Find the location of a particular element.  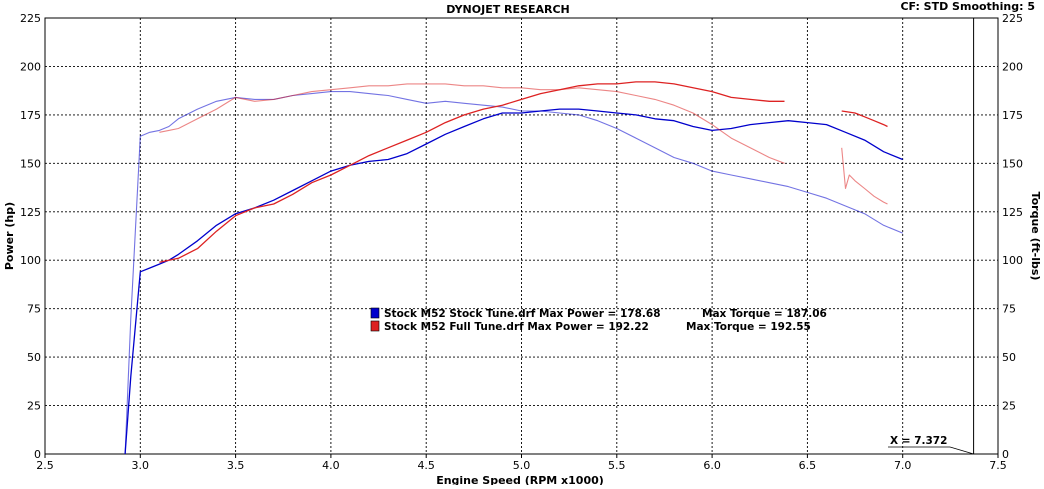

y-tick-label: 25 is located at coordinates (34, 406).